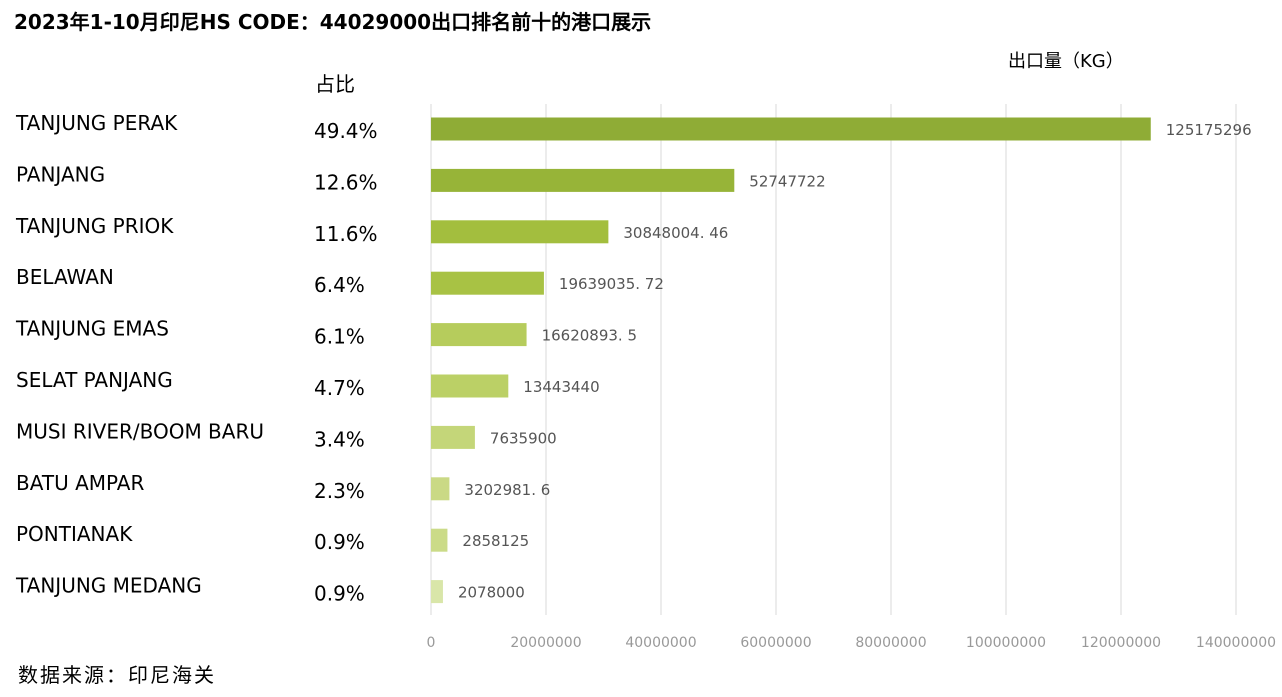 Image resolution: width=1282 pixels, height=697 pixels. What do you see at coordinates (1121, 643) in the screenshot?
I see `x-tick-label: 120000000` at bounding box center [1121, 643].